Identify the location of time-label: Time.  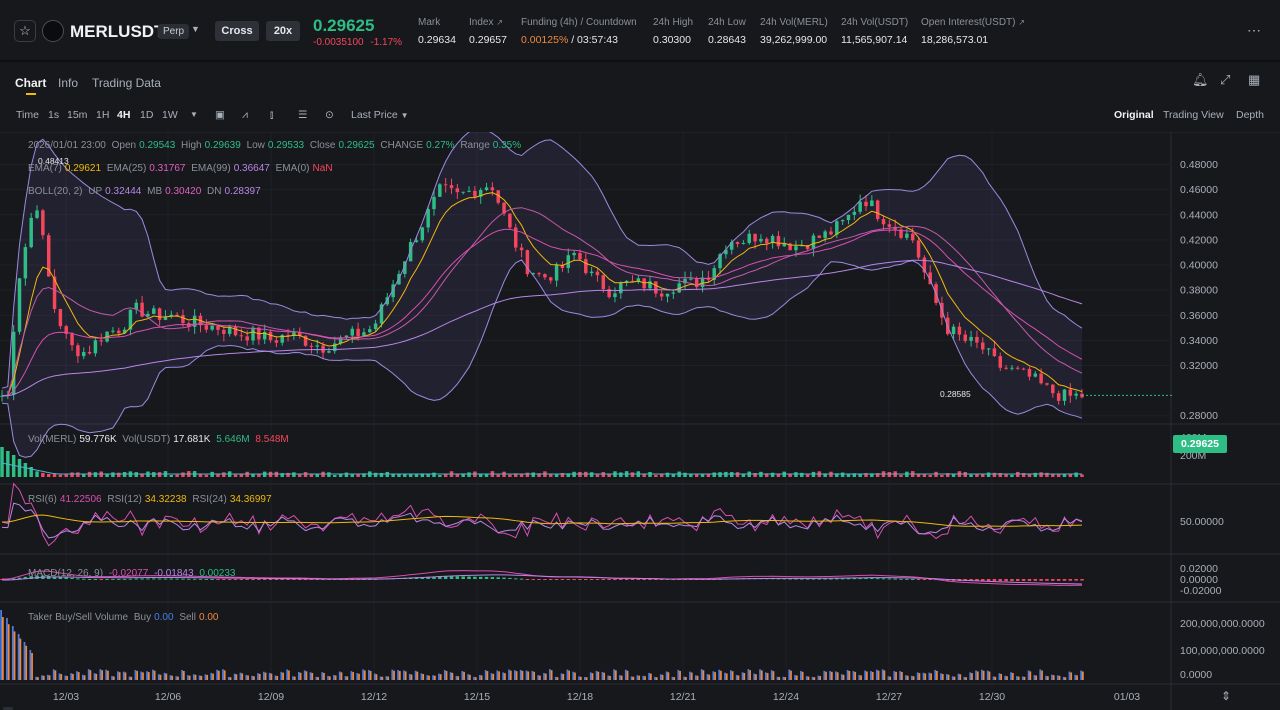
(27, 115).